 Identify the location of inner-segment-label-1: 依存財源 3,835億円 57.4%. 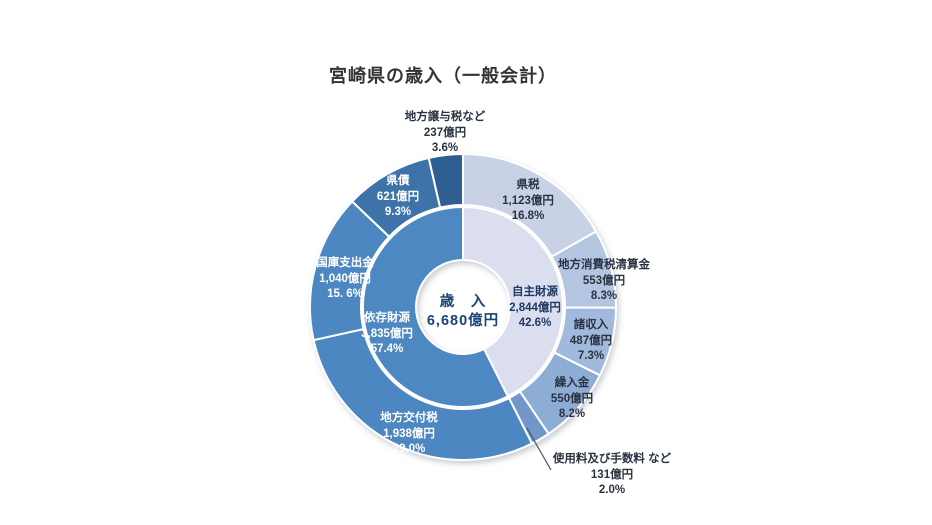
(387, 334).